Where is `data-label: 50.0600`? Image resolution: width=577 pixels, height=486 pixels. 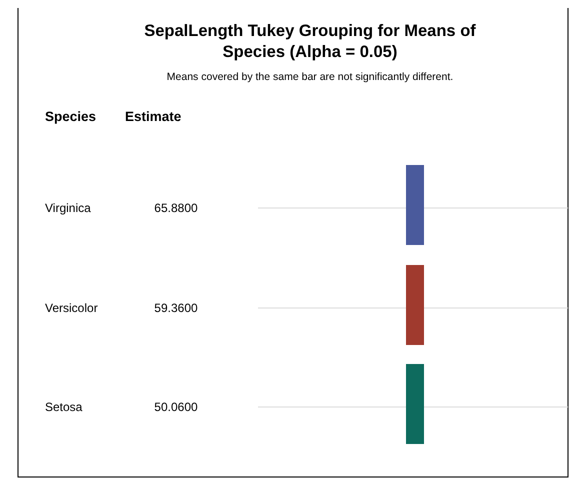
data-label: 50.0600 is located at coordinates (176, 407).